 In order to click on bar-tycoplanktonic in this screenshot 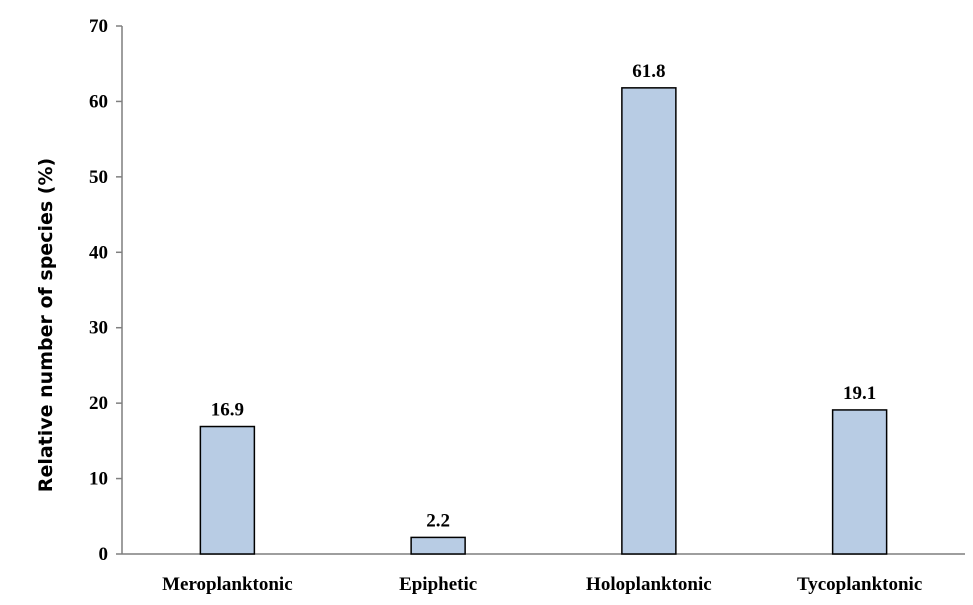, I will do `click(859, 482)`.